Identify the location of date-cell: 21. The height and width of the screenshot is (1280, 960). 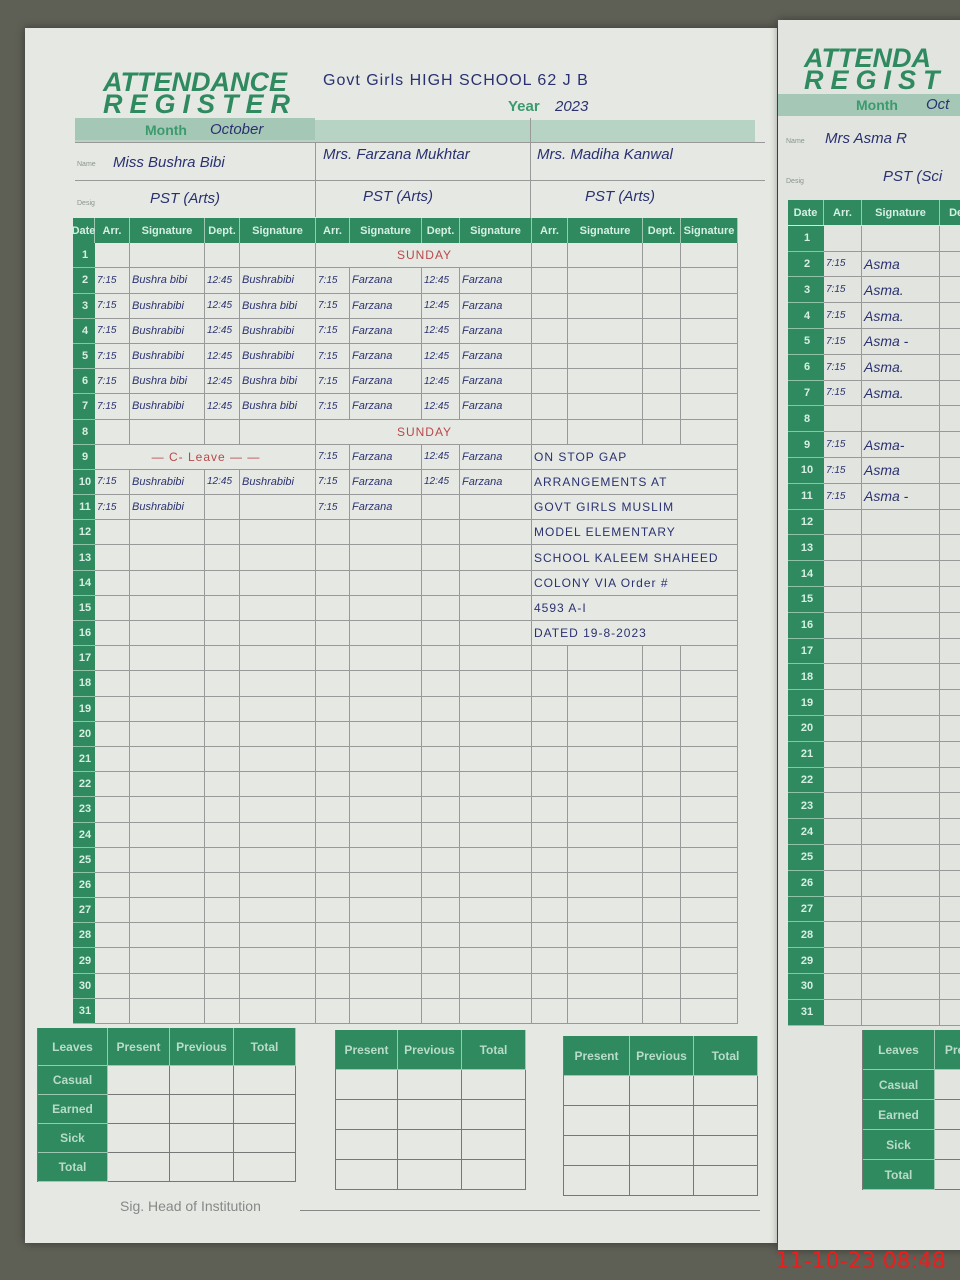
(806, 754).